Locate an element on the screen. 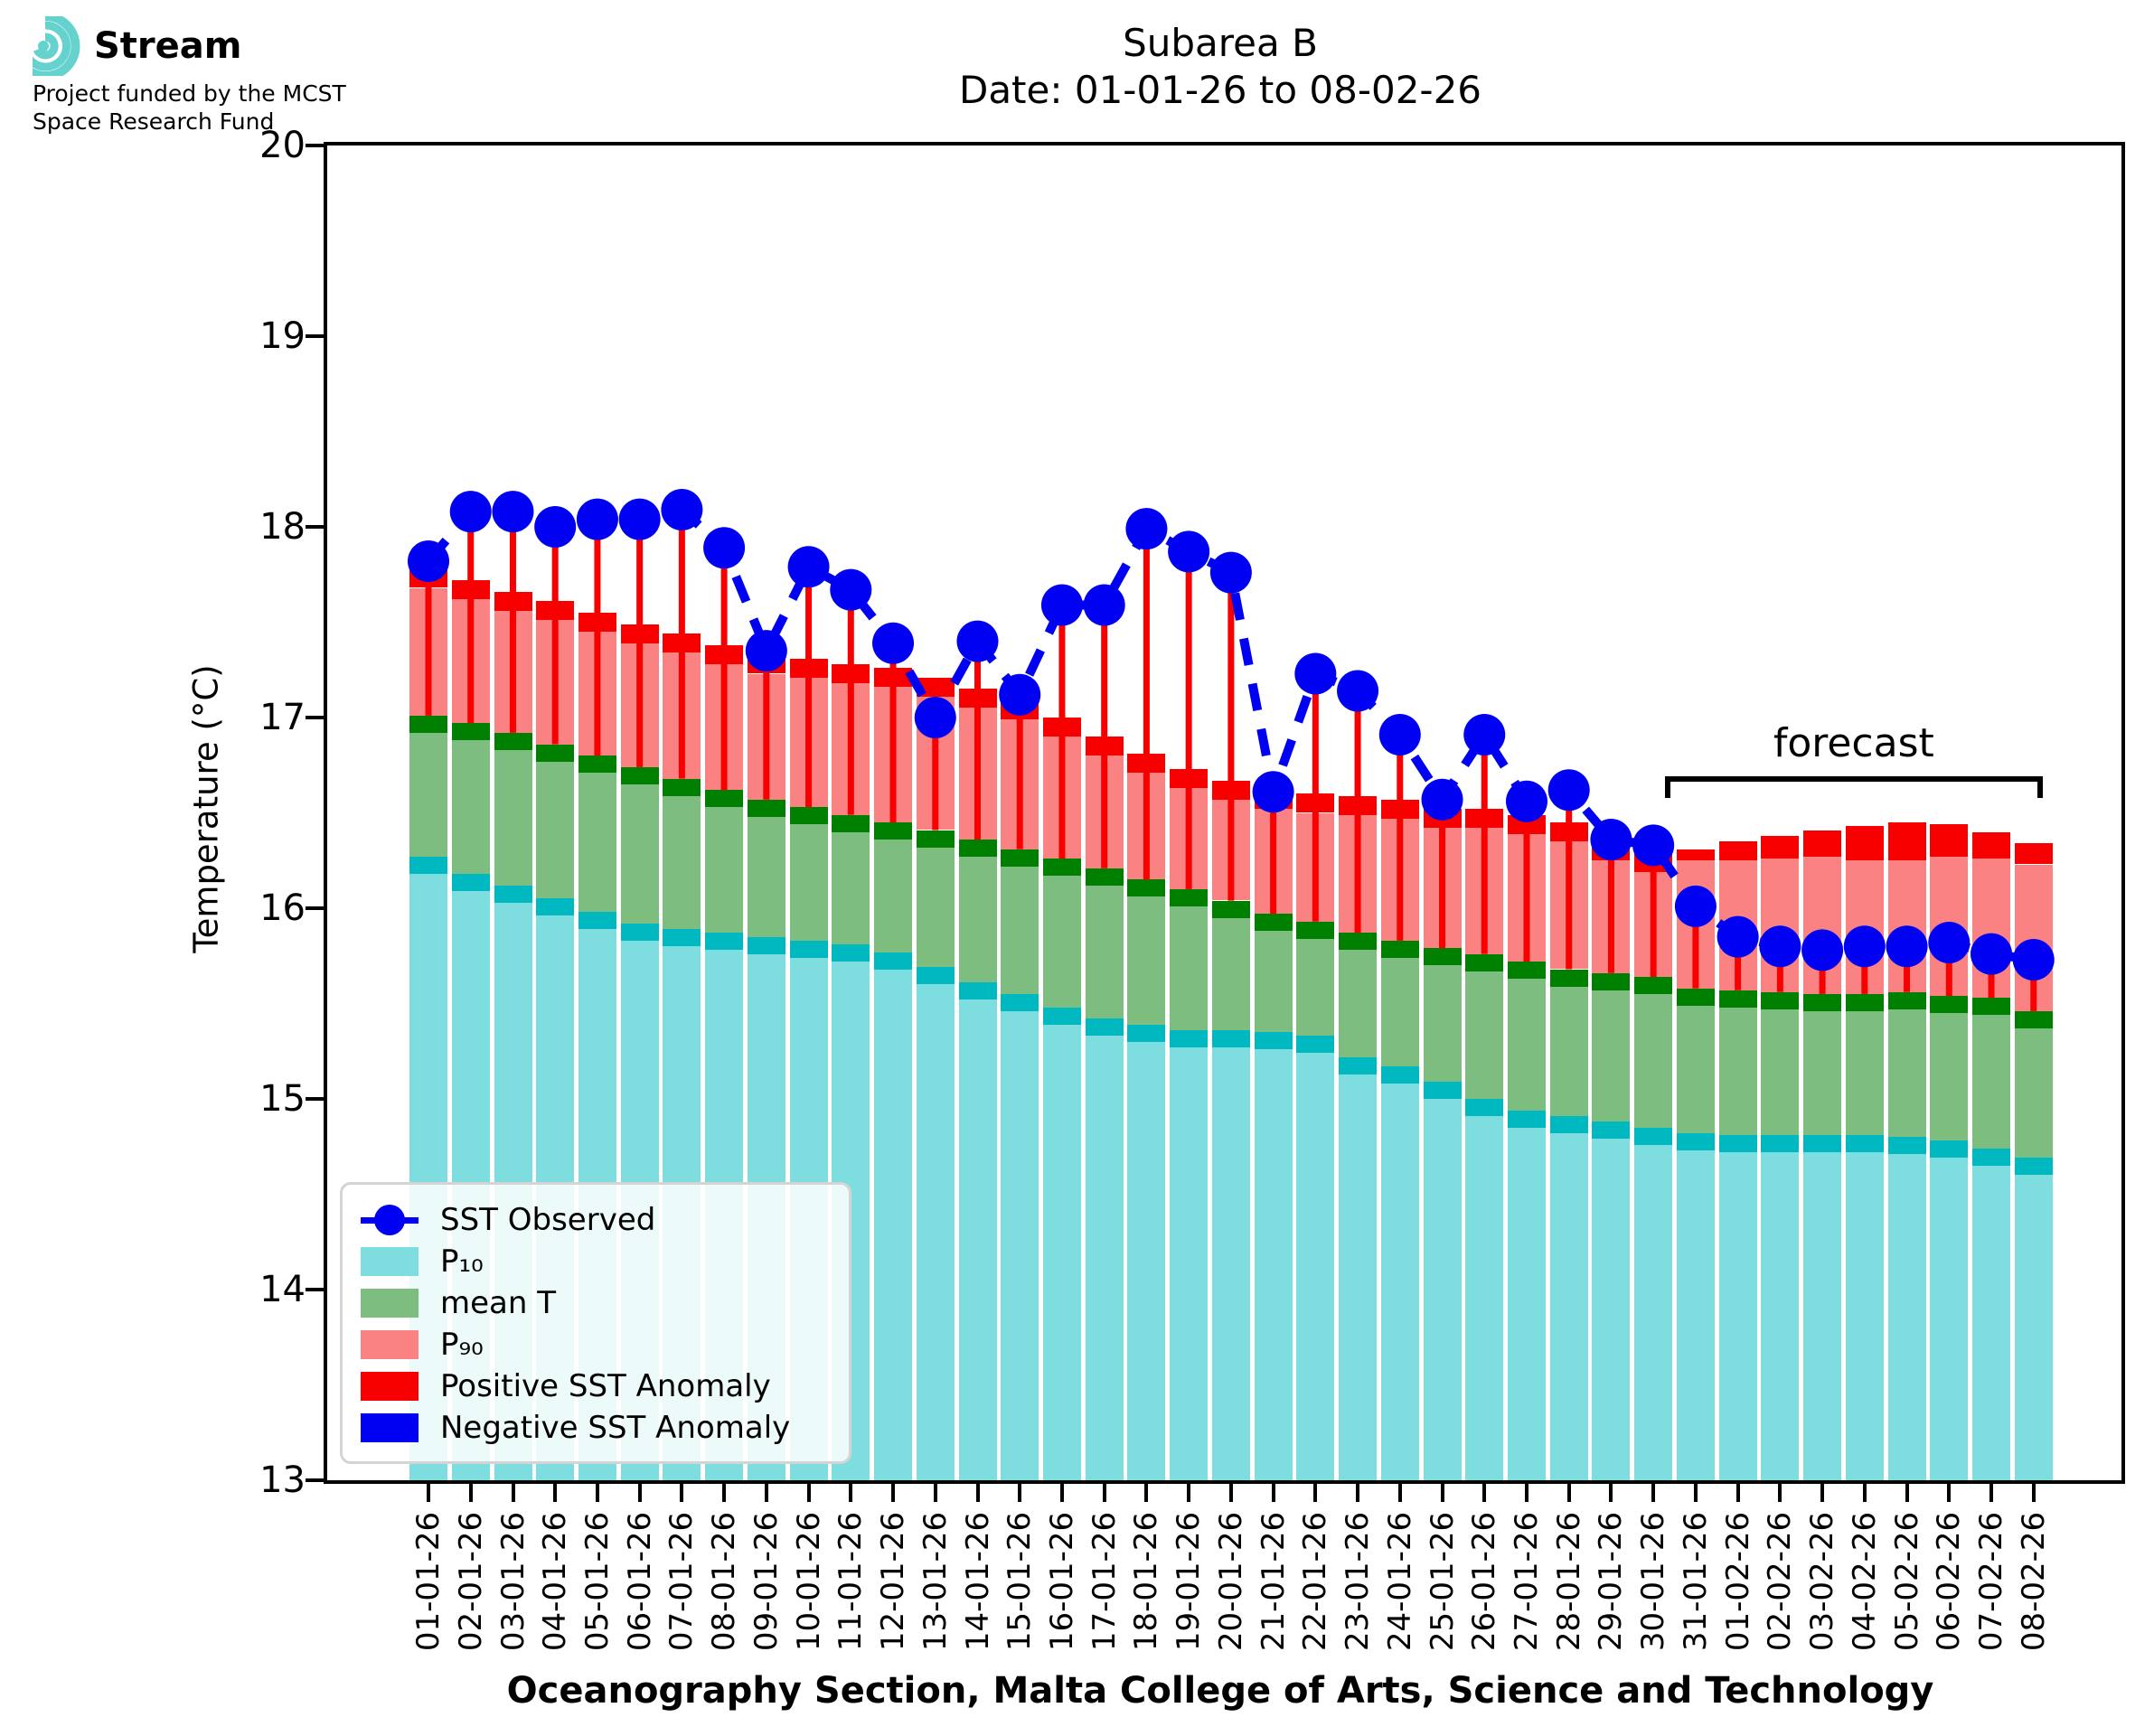 The height and width of the screenshot is (1736, 2154). x-tick-label: 07-01-26 is located at coordinates (682, 1582).